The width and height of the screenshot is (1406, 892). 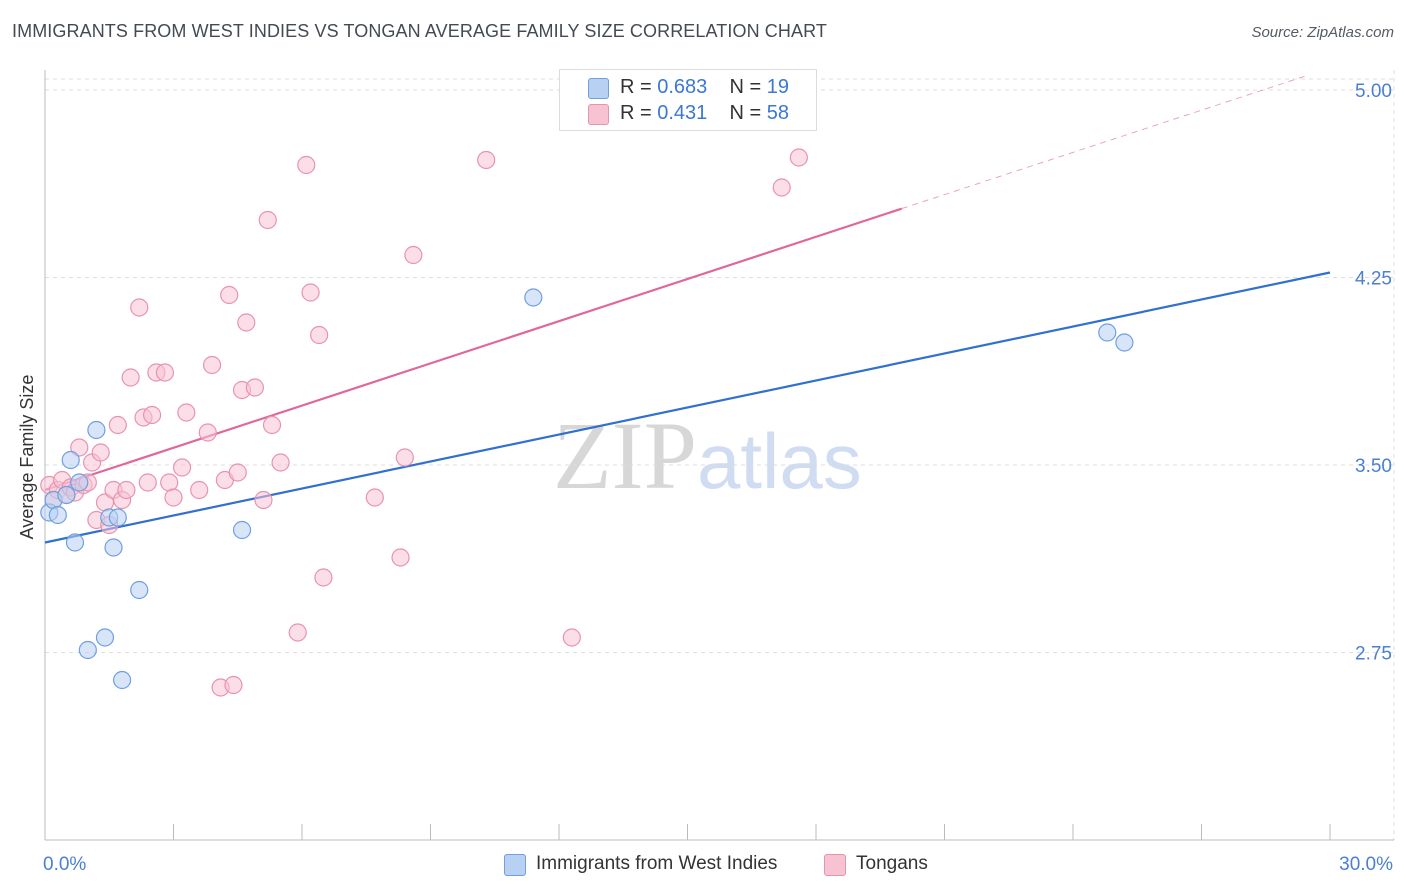 I want to click on legend-n-value: 19, so click(x=778, y=87).